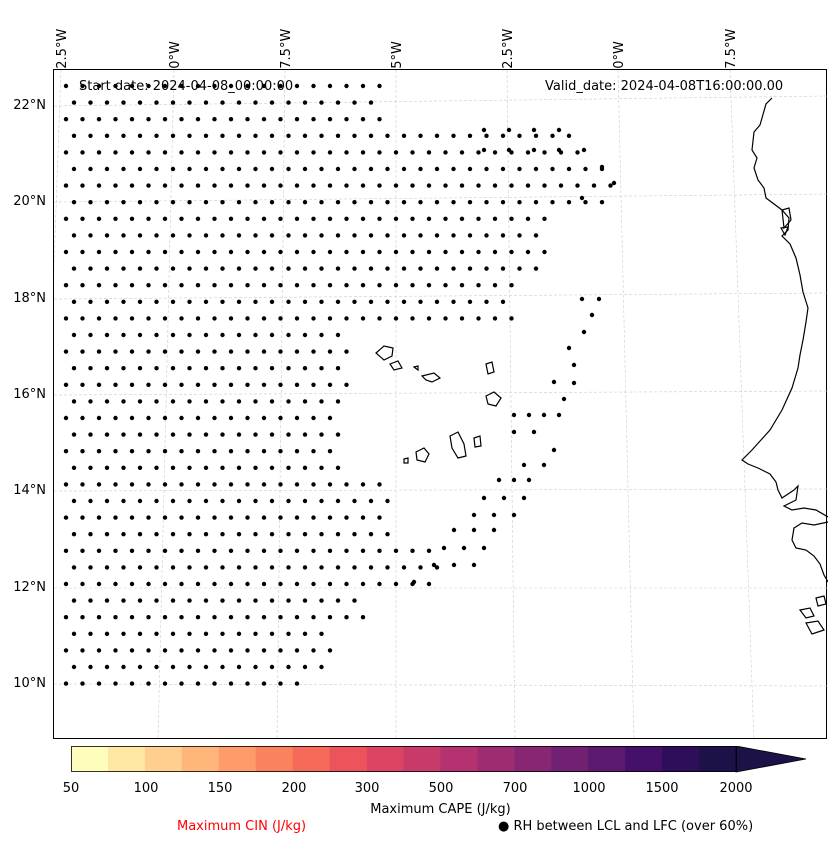 The height and width of the screenshot is (845, 837). I want to click on coast-island-south-b, so click(815, 627).